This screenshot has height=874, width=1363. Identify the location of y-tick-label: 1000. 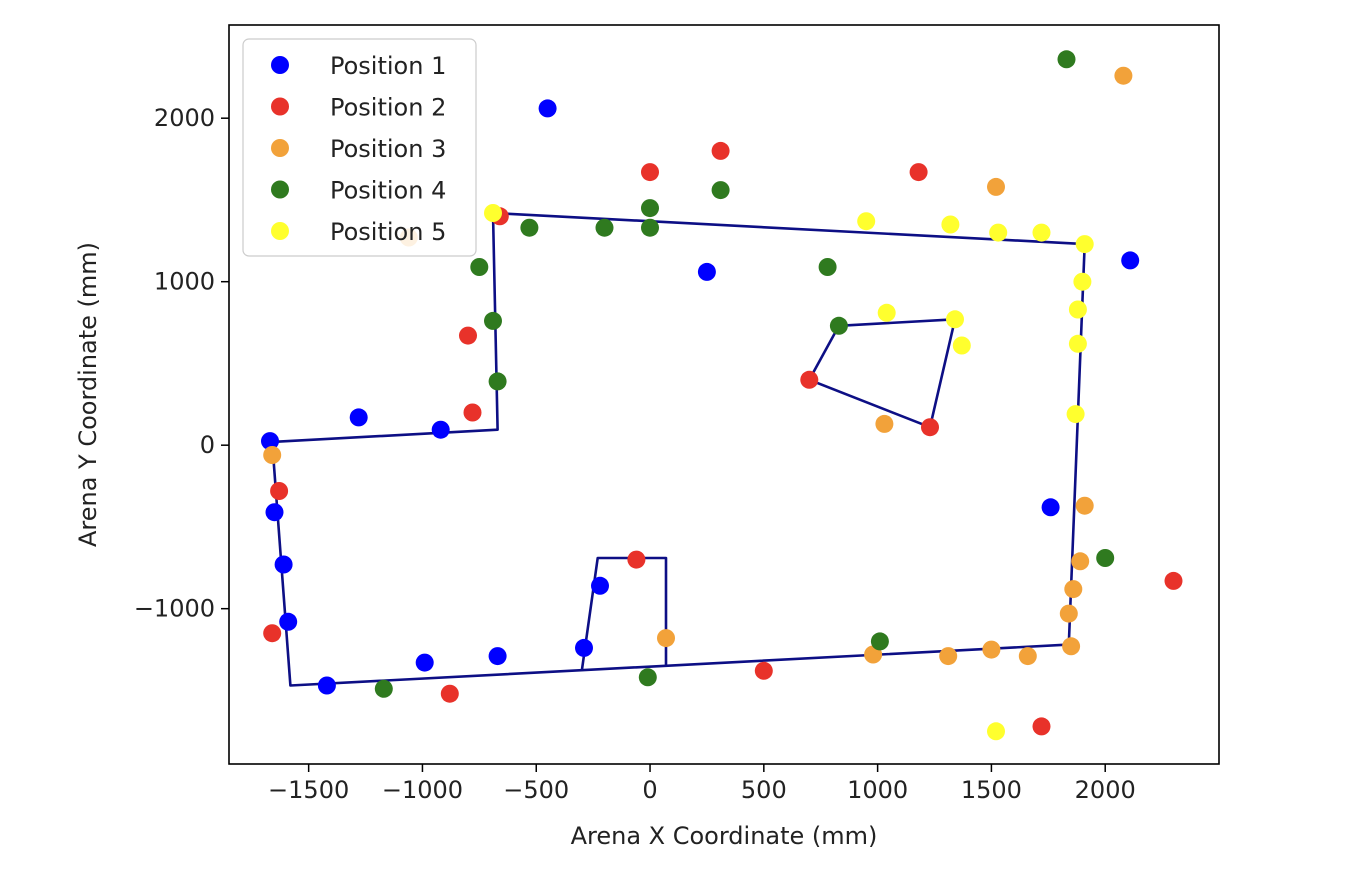
(184, 282).